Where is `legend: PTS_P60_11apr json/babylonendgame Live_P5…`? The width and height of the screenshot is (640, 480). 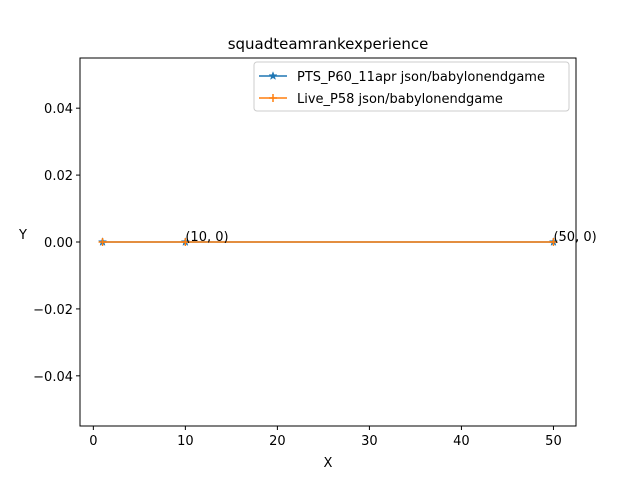 legend: PTS_P60_11apr json/babylonendgame Live_P5… is located at coordinates (411, 86).